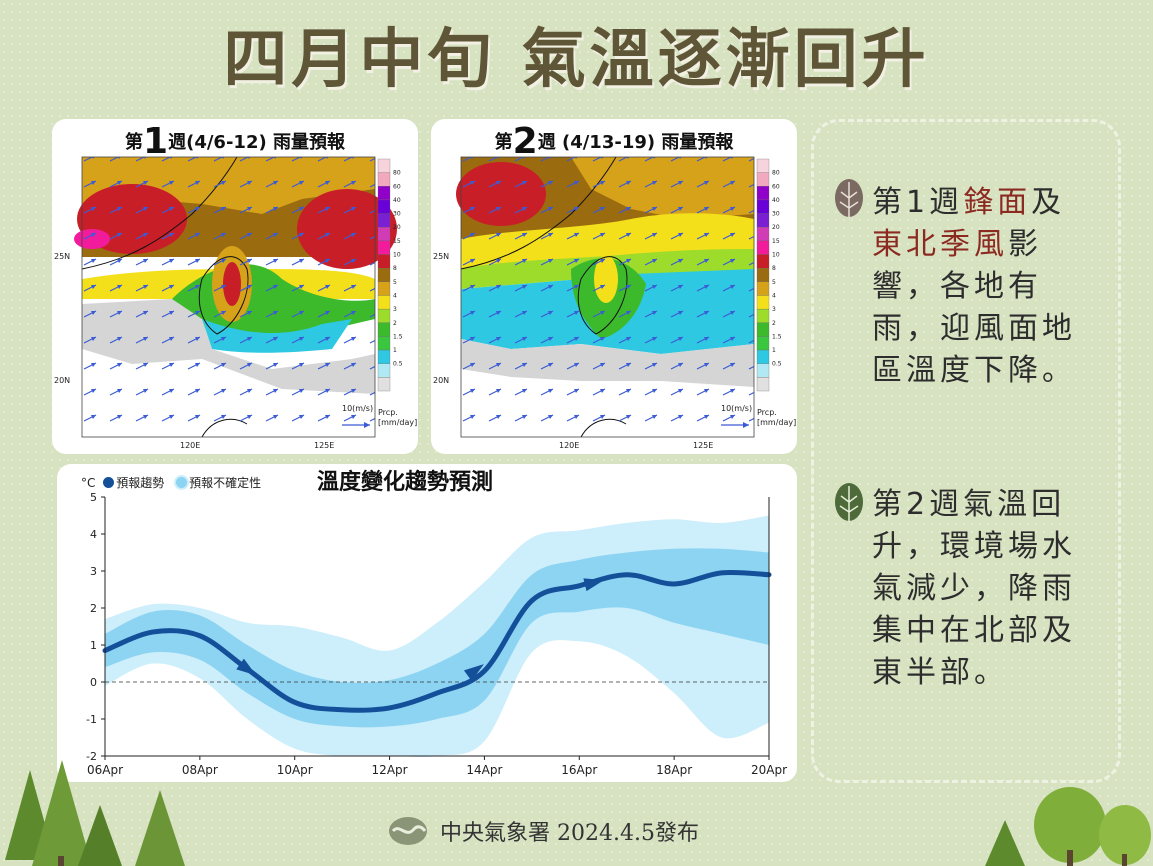 This screenshot has height=866, width=1153. Describe the element at coordinates (397, 241) in the screenshot. I see `colorbar-tick-label: 15` at that location.